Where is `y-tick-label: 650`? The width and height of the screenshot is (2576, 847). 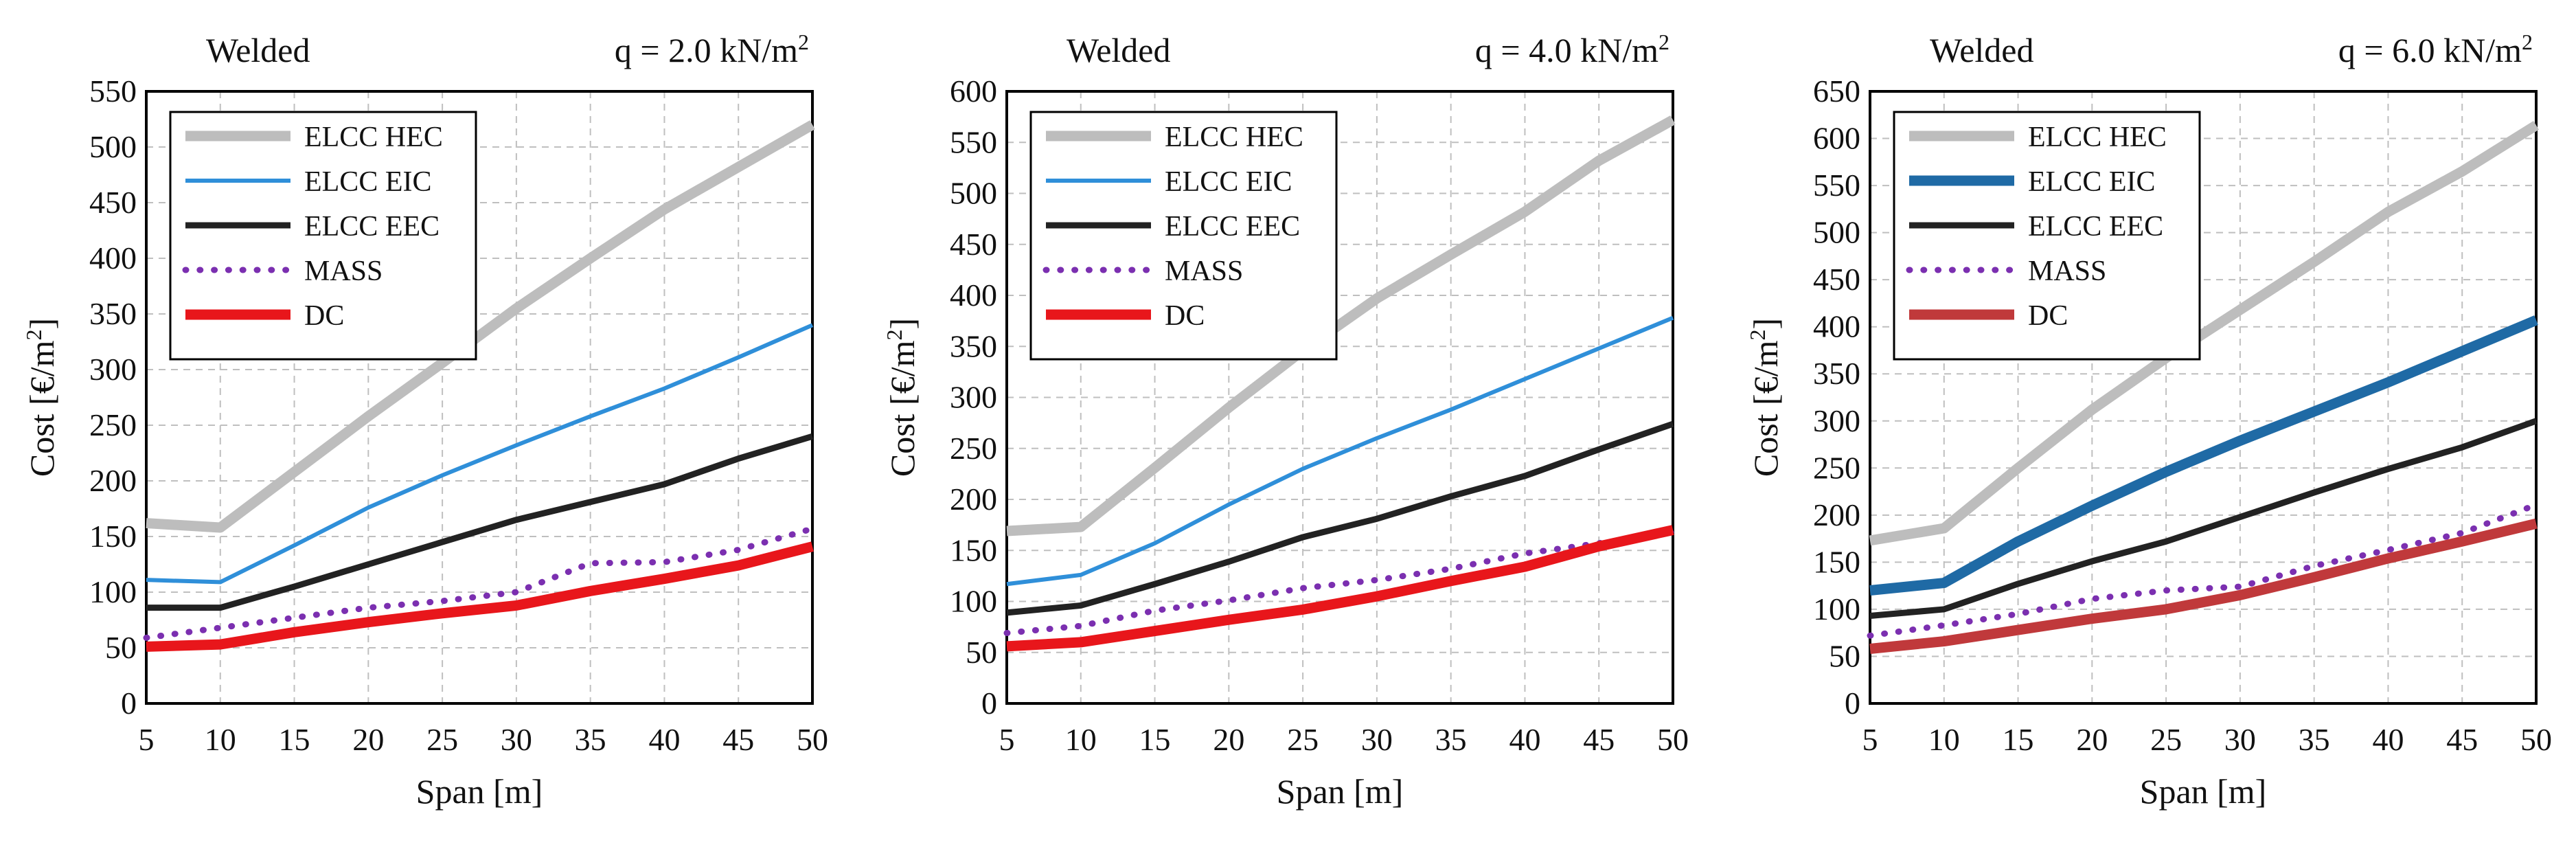
y-tick-label: 650 is located at coordinates (1836, 91).